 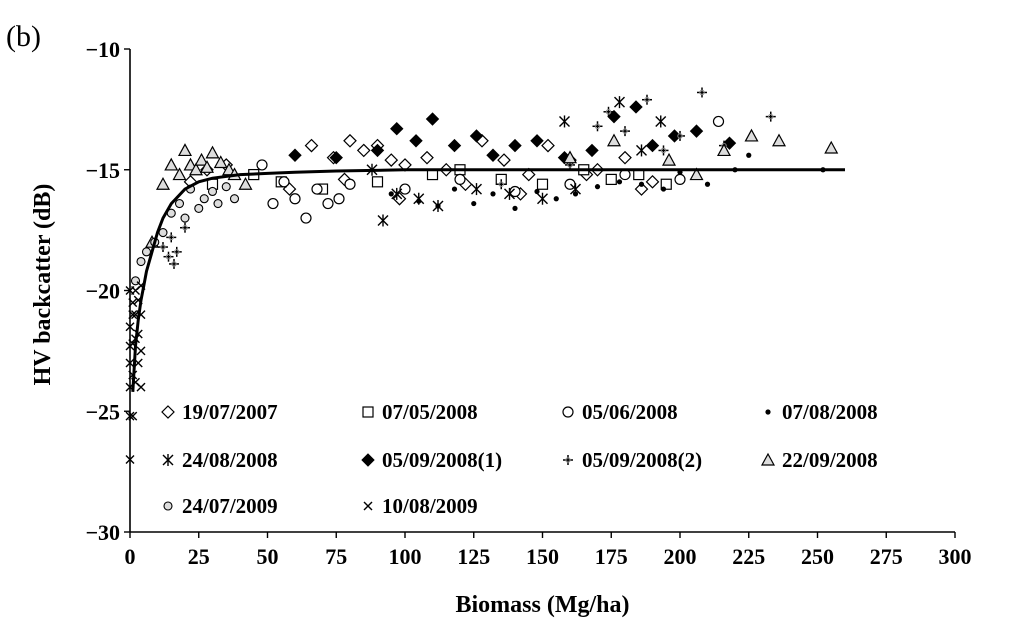 I want to click on x-tick-label: 175, so click(x=611, y=556).